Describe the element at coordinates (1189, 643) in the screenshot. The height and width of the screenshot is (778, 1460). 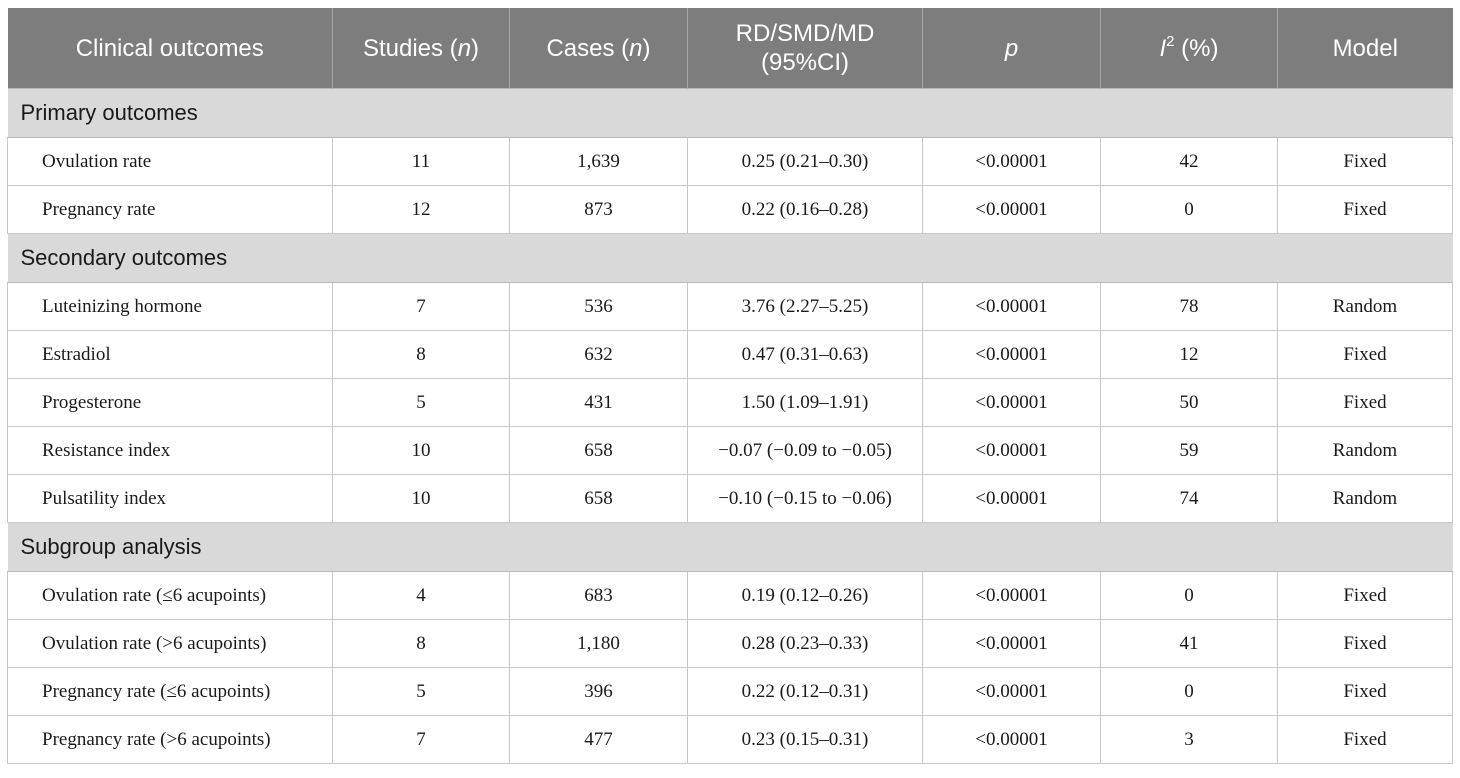
I see `i-squared-cell: 41` at that location.